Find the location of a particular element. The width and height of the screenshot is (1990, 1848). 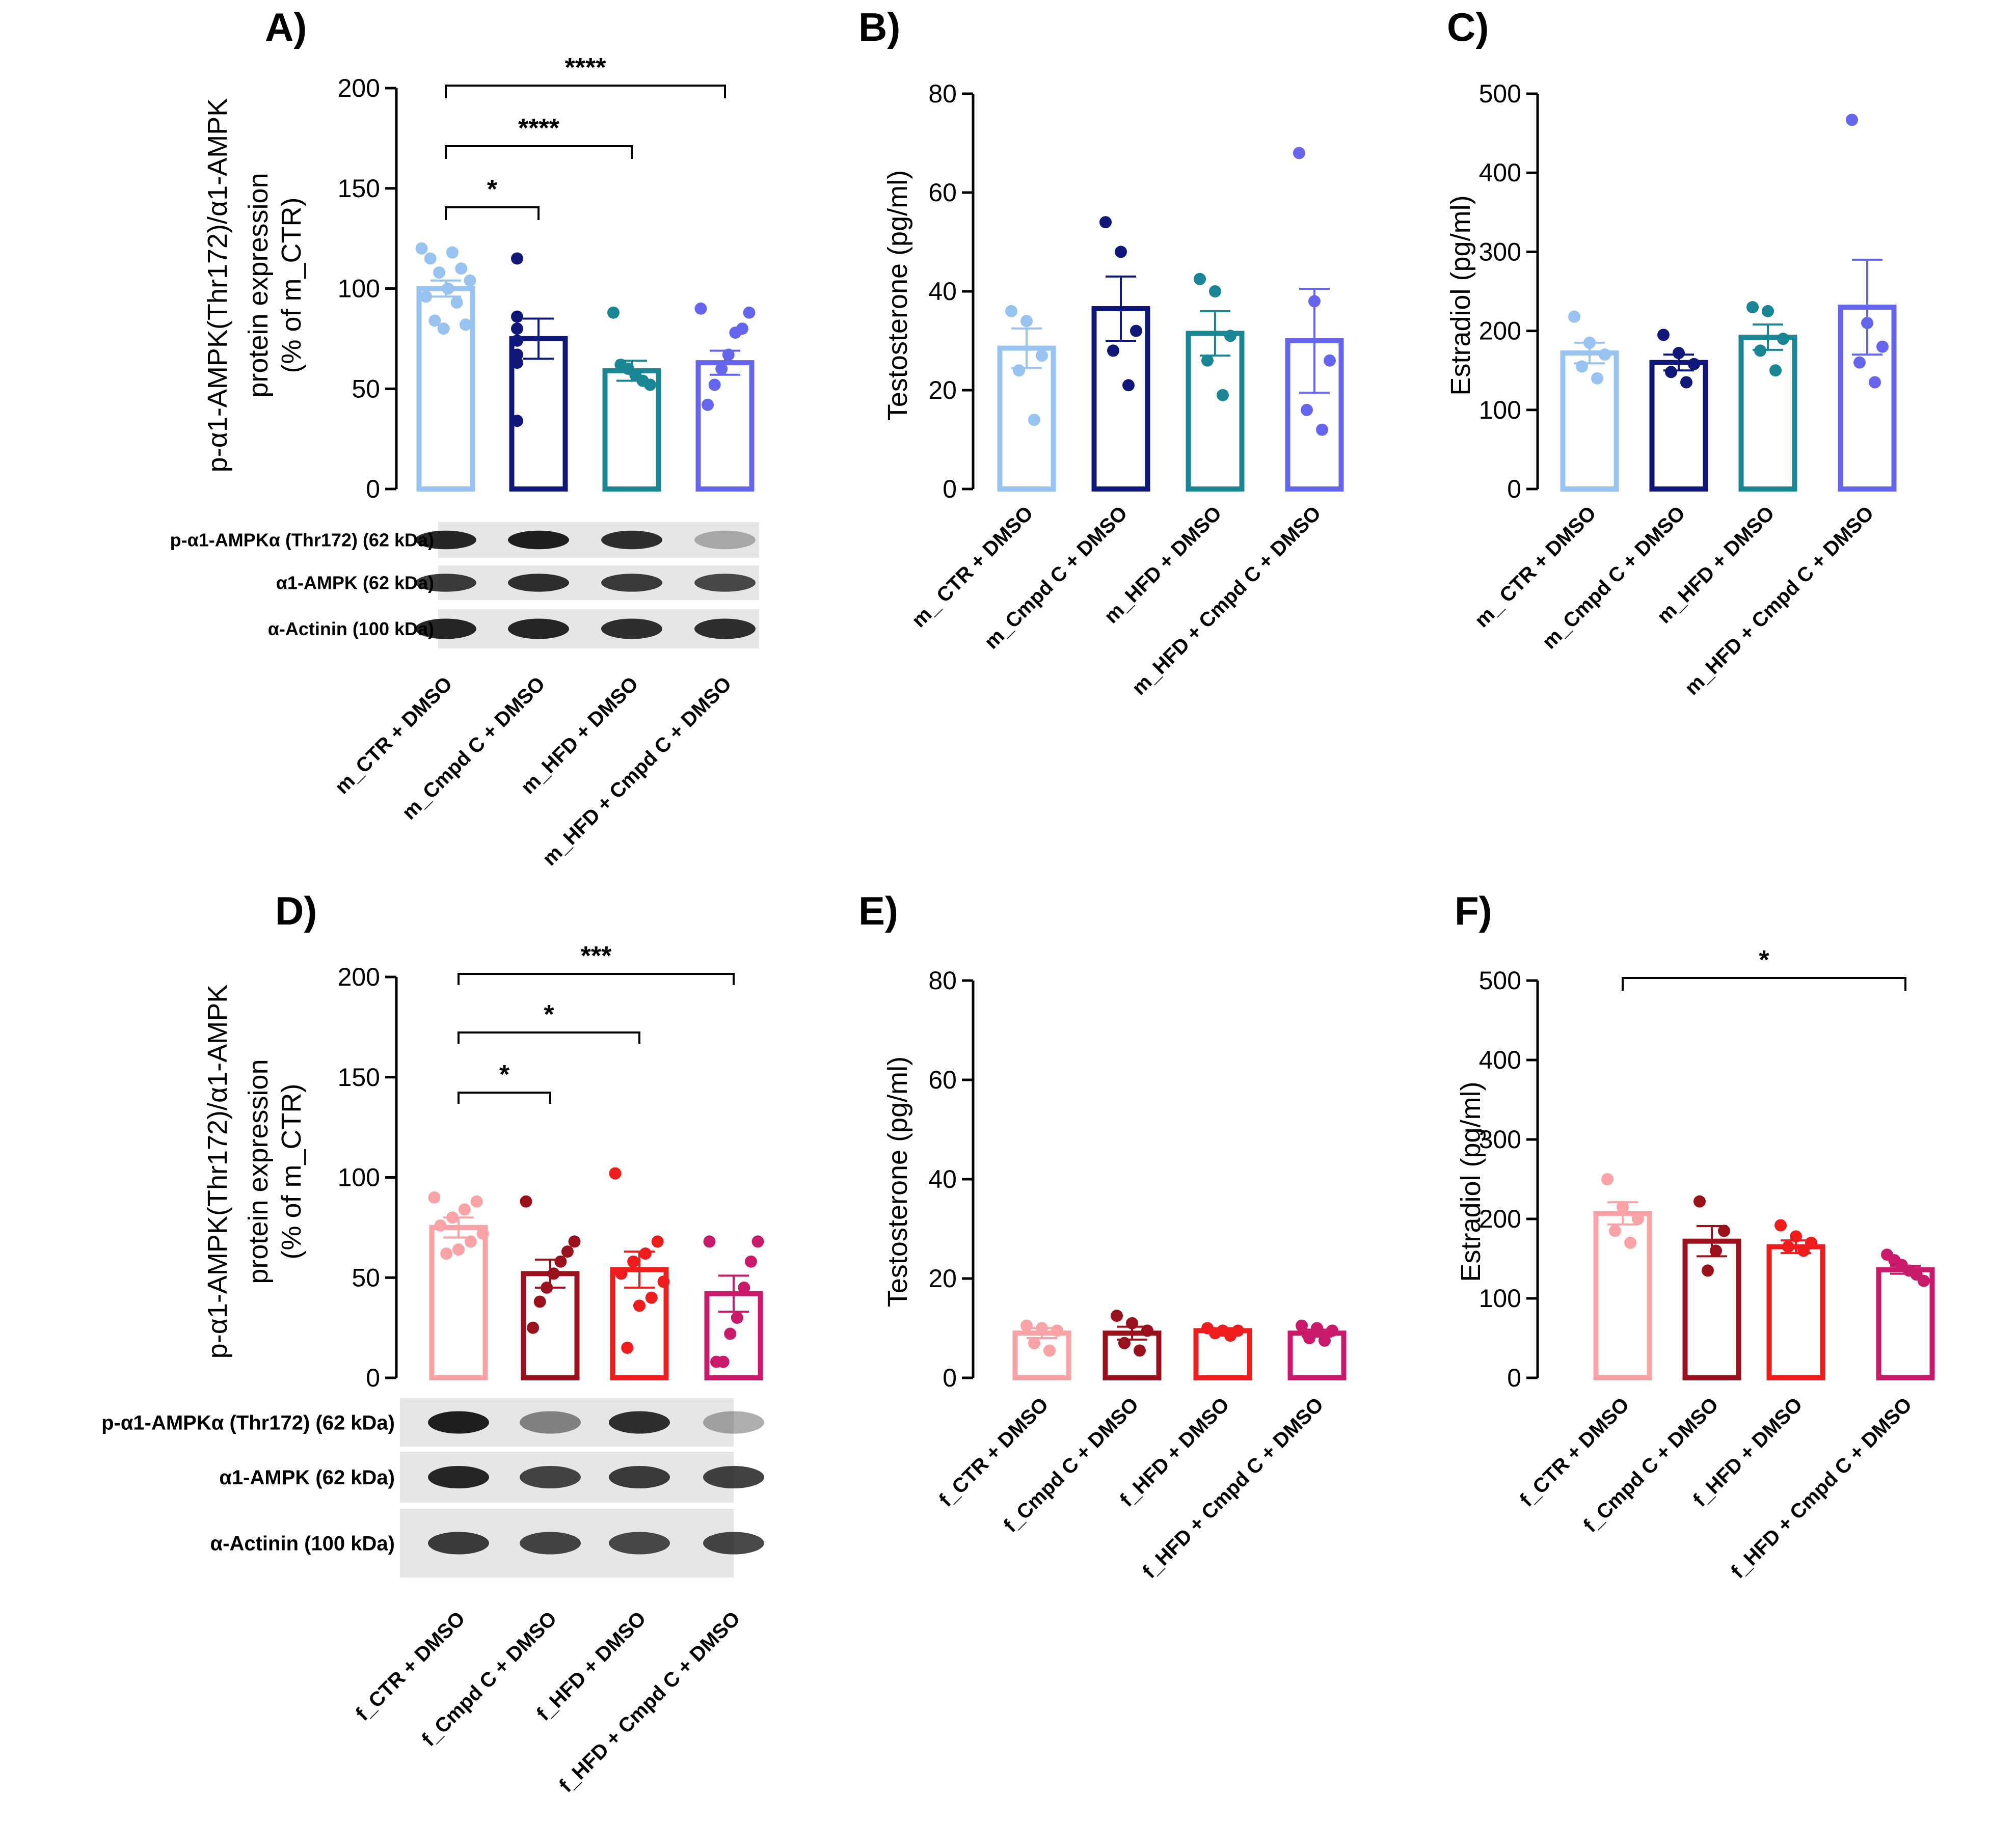

y-axis-label: protein expression is located at coordinates (258, 1171).